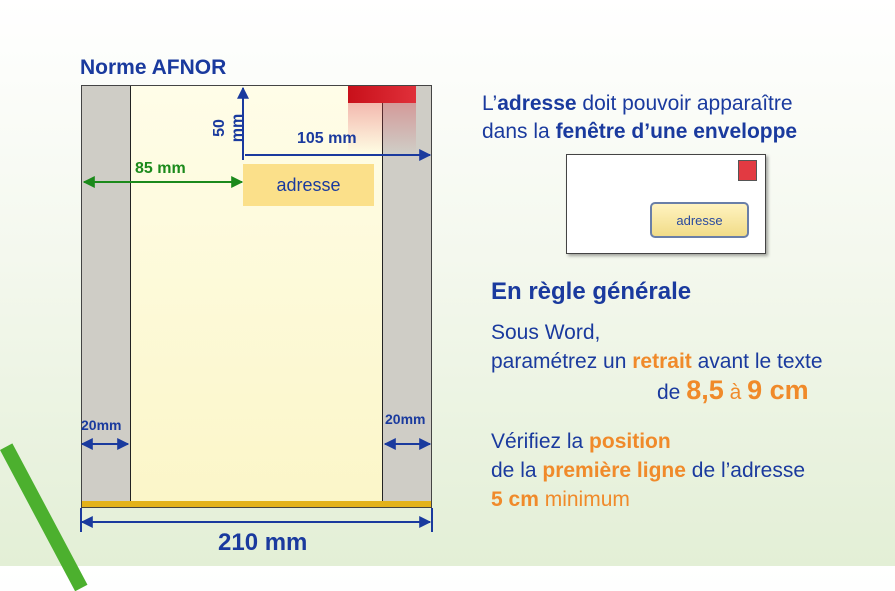 This screenshot has width=895, height=591. I want to click on p2-l2-a: de la, so click(517, 470).